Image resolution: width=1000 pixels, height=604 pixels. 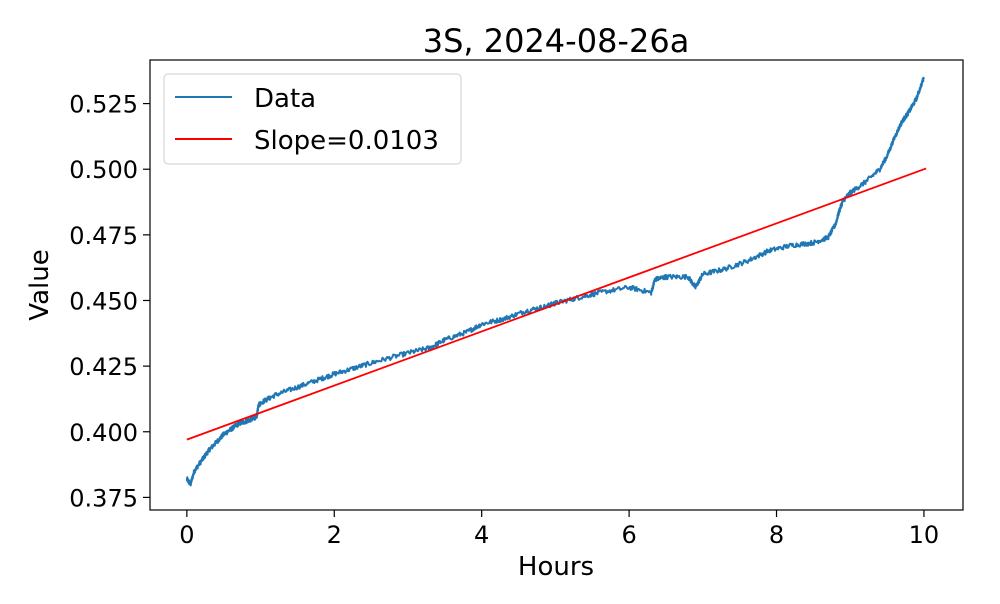 What do you see at coordinates (103, 170) in the screenshot?
I see `y-tick-label: 0.500` at bounding box center [103, 170].